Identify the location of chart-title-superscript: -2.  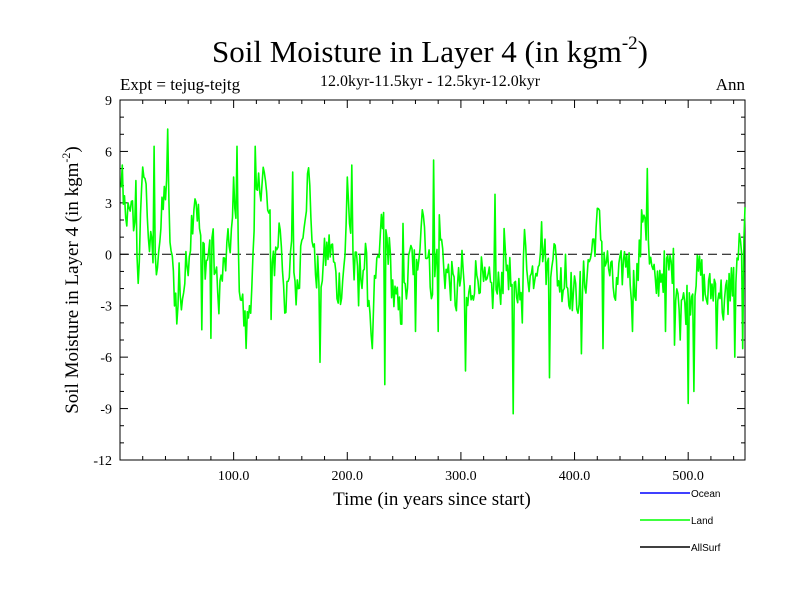
(630, 43).